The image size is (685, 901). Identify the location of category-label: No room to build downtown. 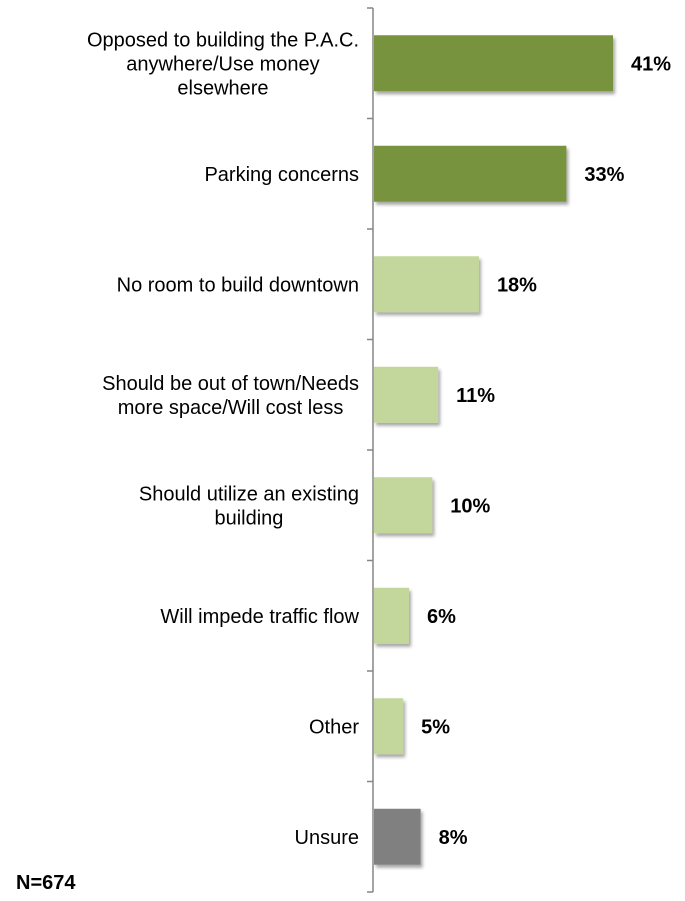
(238, 285).